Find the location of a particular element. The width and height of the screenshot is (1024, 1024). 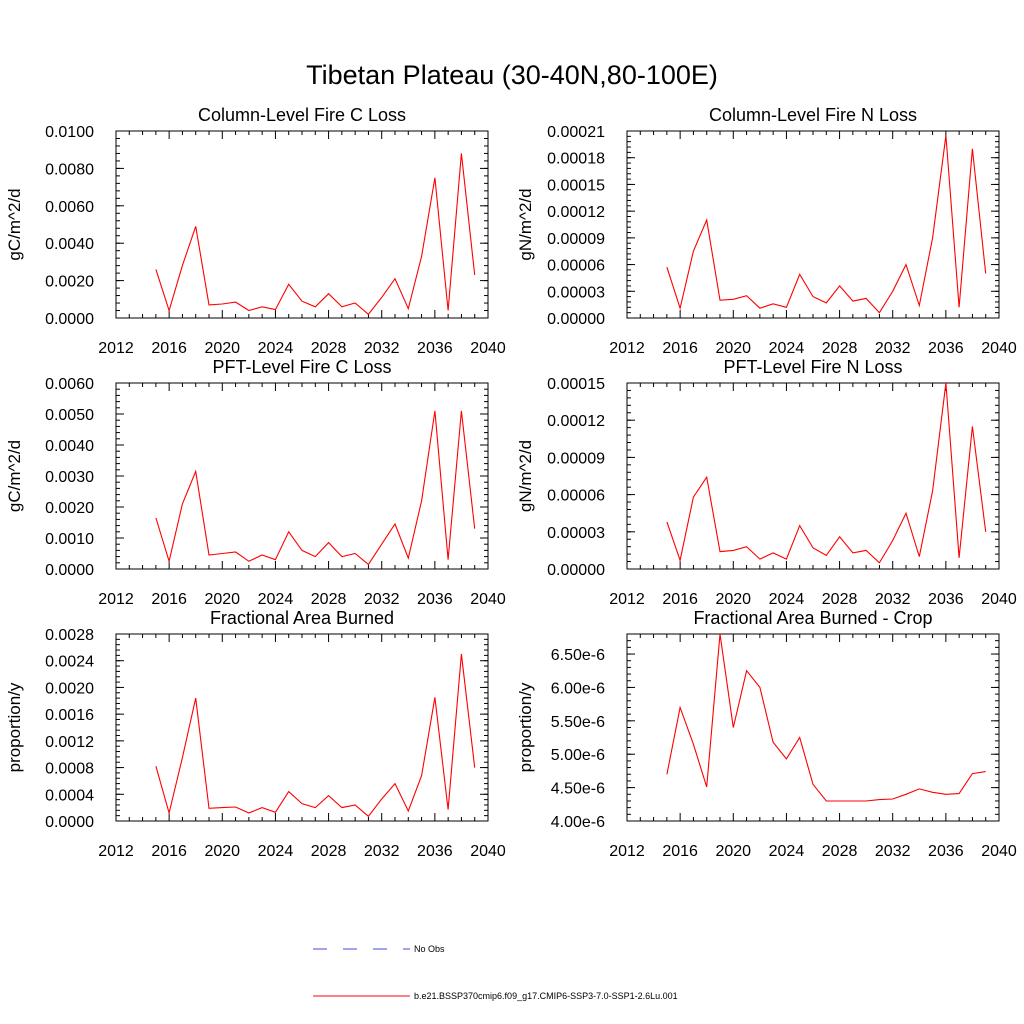

y-tick-label: 0.00021 is located at coordinates (576, 132).